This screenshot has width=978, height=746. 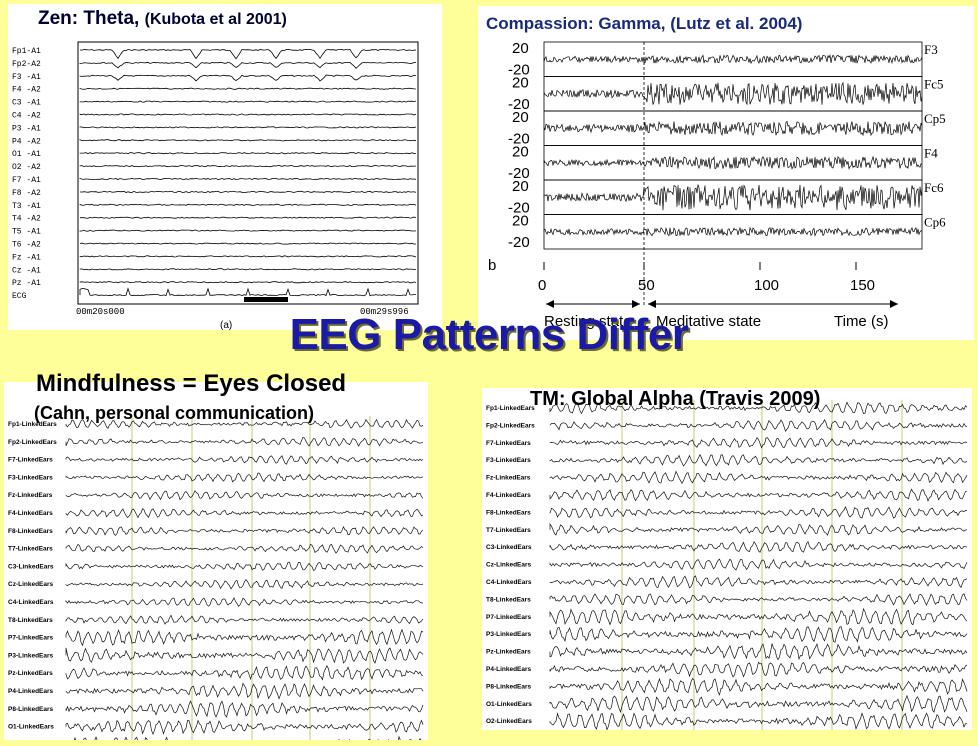 What do you see at coordinates (191, 383) in the screenshot?
I see `mindfulness-title: Mindfulness = Eyes Closed` at bounding box center [191, 383].